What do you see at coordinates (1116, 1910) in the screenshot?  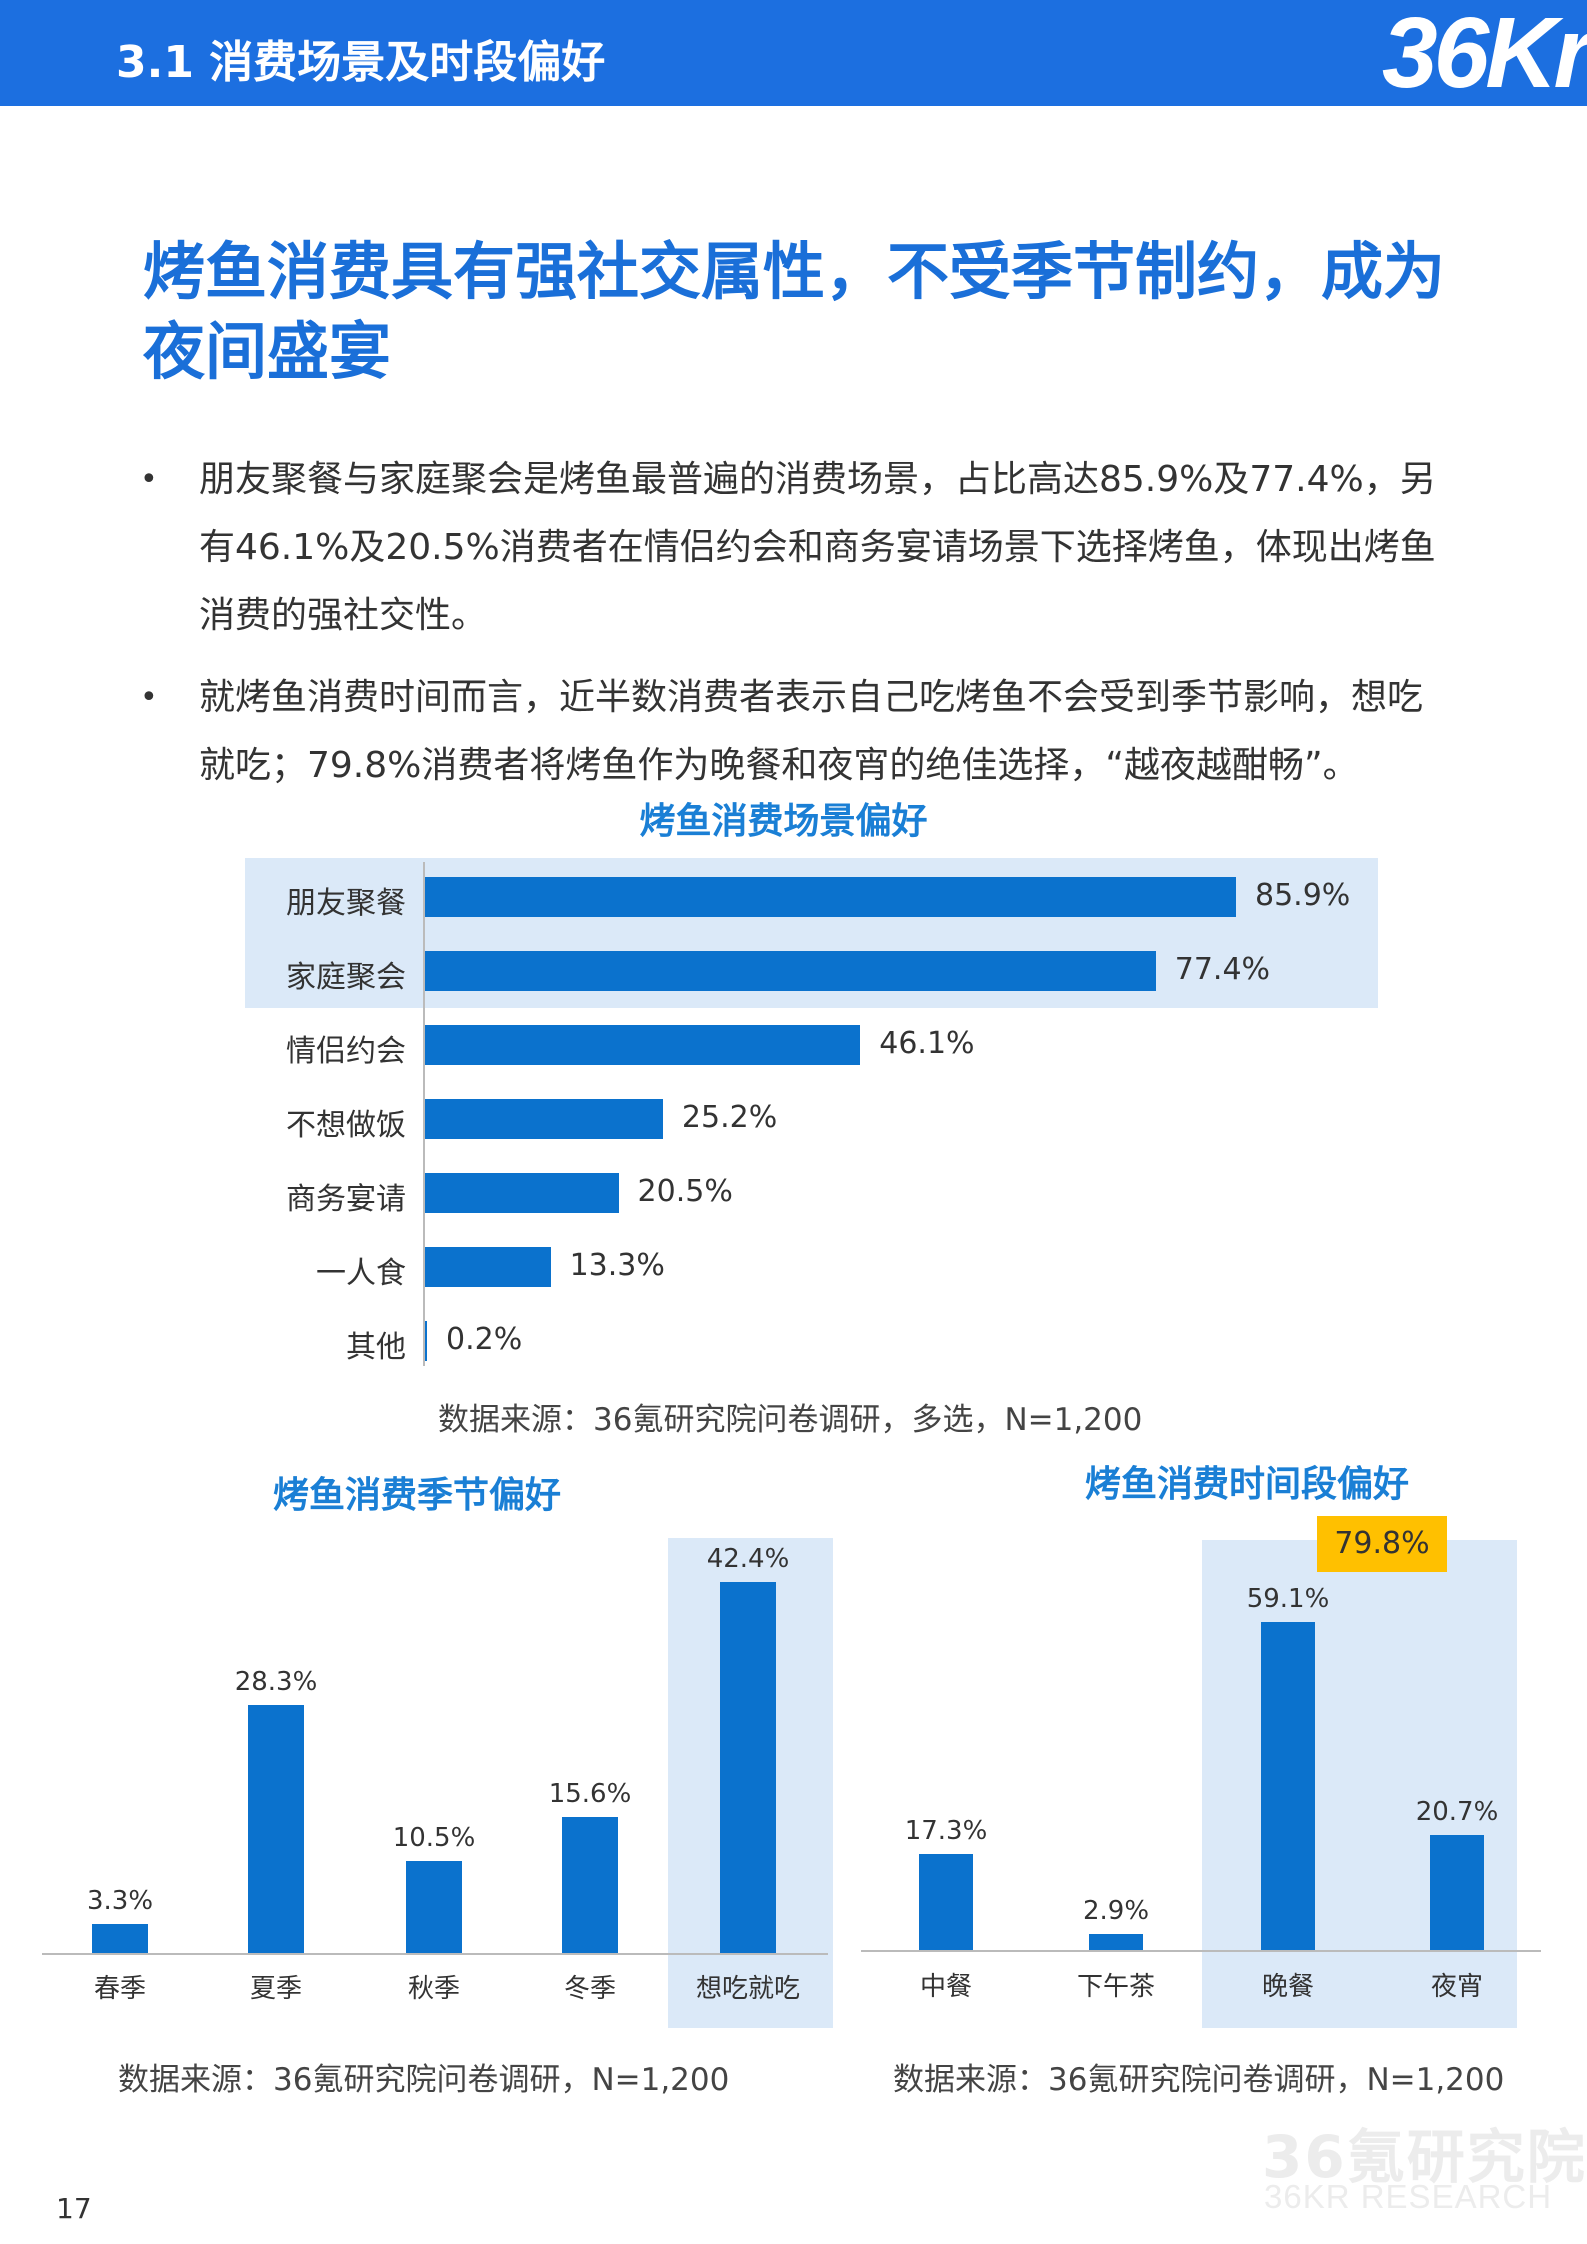 I see `time-value-label: 2.9%` at bounding box center [1116, 1910].